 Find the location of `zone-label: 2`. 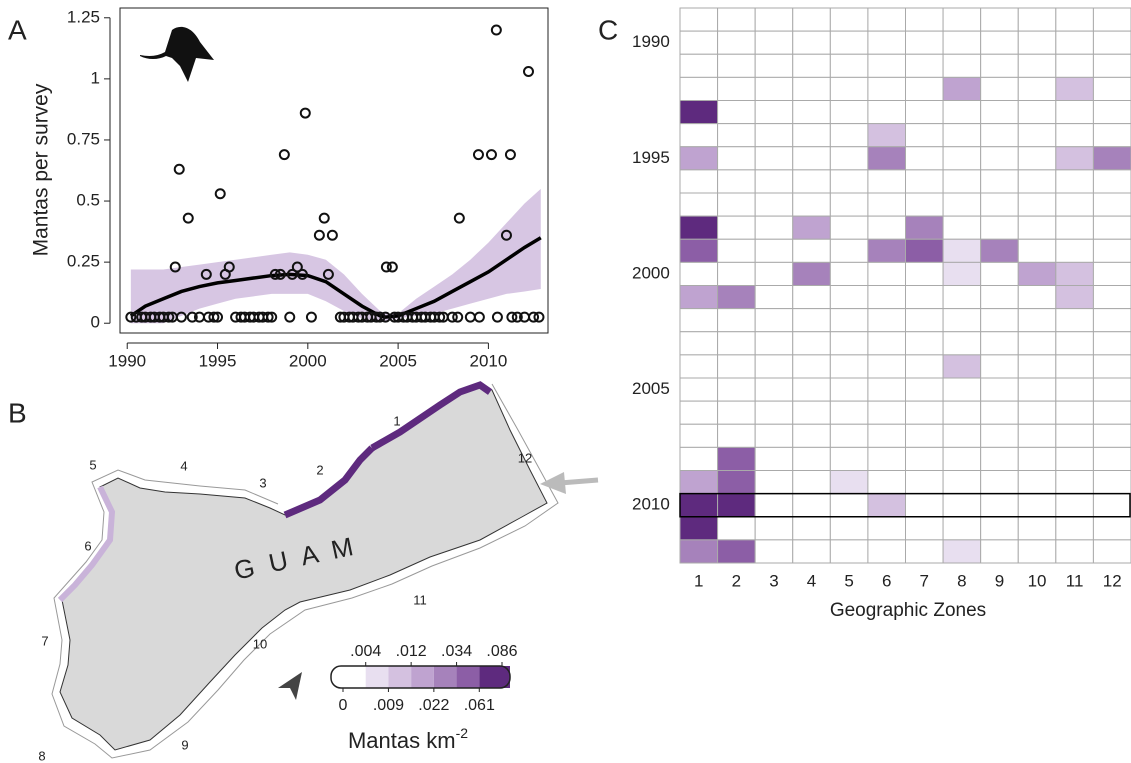

zone-label: 2 is located at coordinates (319, 469).